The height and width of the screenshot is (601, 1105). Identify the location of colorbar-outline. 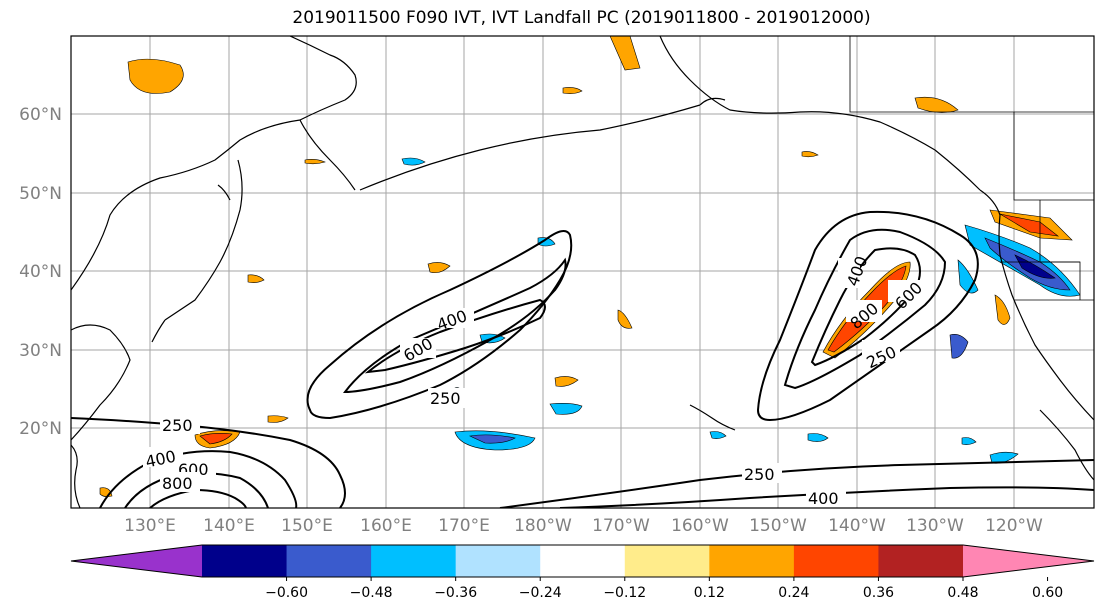
(582, 561).